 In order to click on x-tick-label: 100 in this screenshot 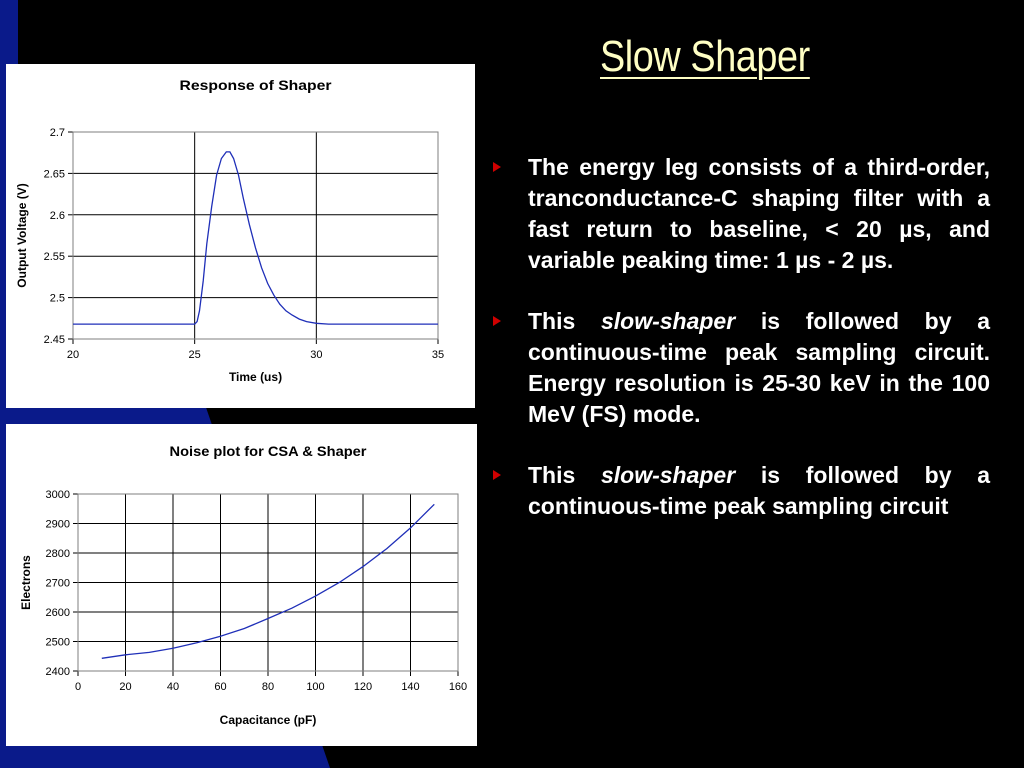, I will do `click(315, 687)`.